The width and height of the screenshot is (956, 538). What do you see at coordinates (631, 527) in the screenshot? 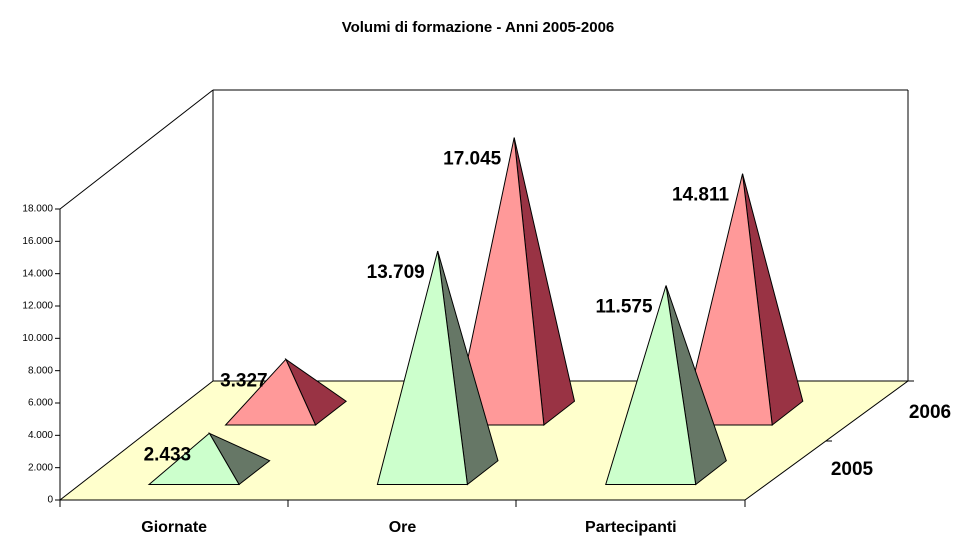
I see `x-tick-label: Partecipanti` at bounding box center [631, 527].